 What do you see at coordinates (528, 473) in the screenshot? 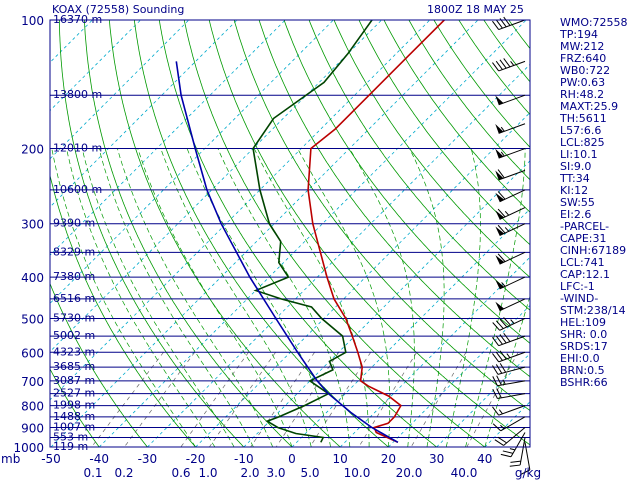
I see `mixing-ratio-label: g/kg` at bounding box center [528, 473].